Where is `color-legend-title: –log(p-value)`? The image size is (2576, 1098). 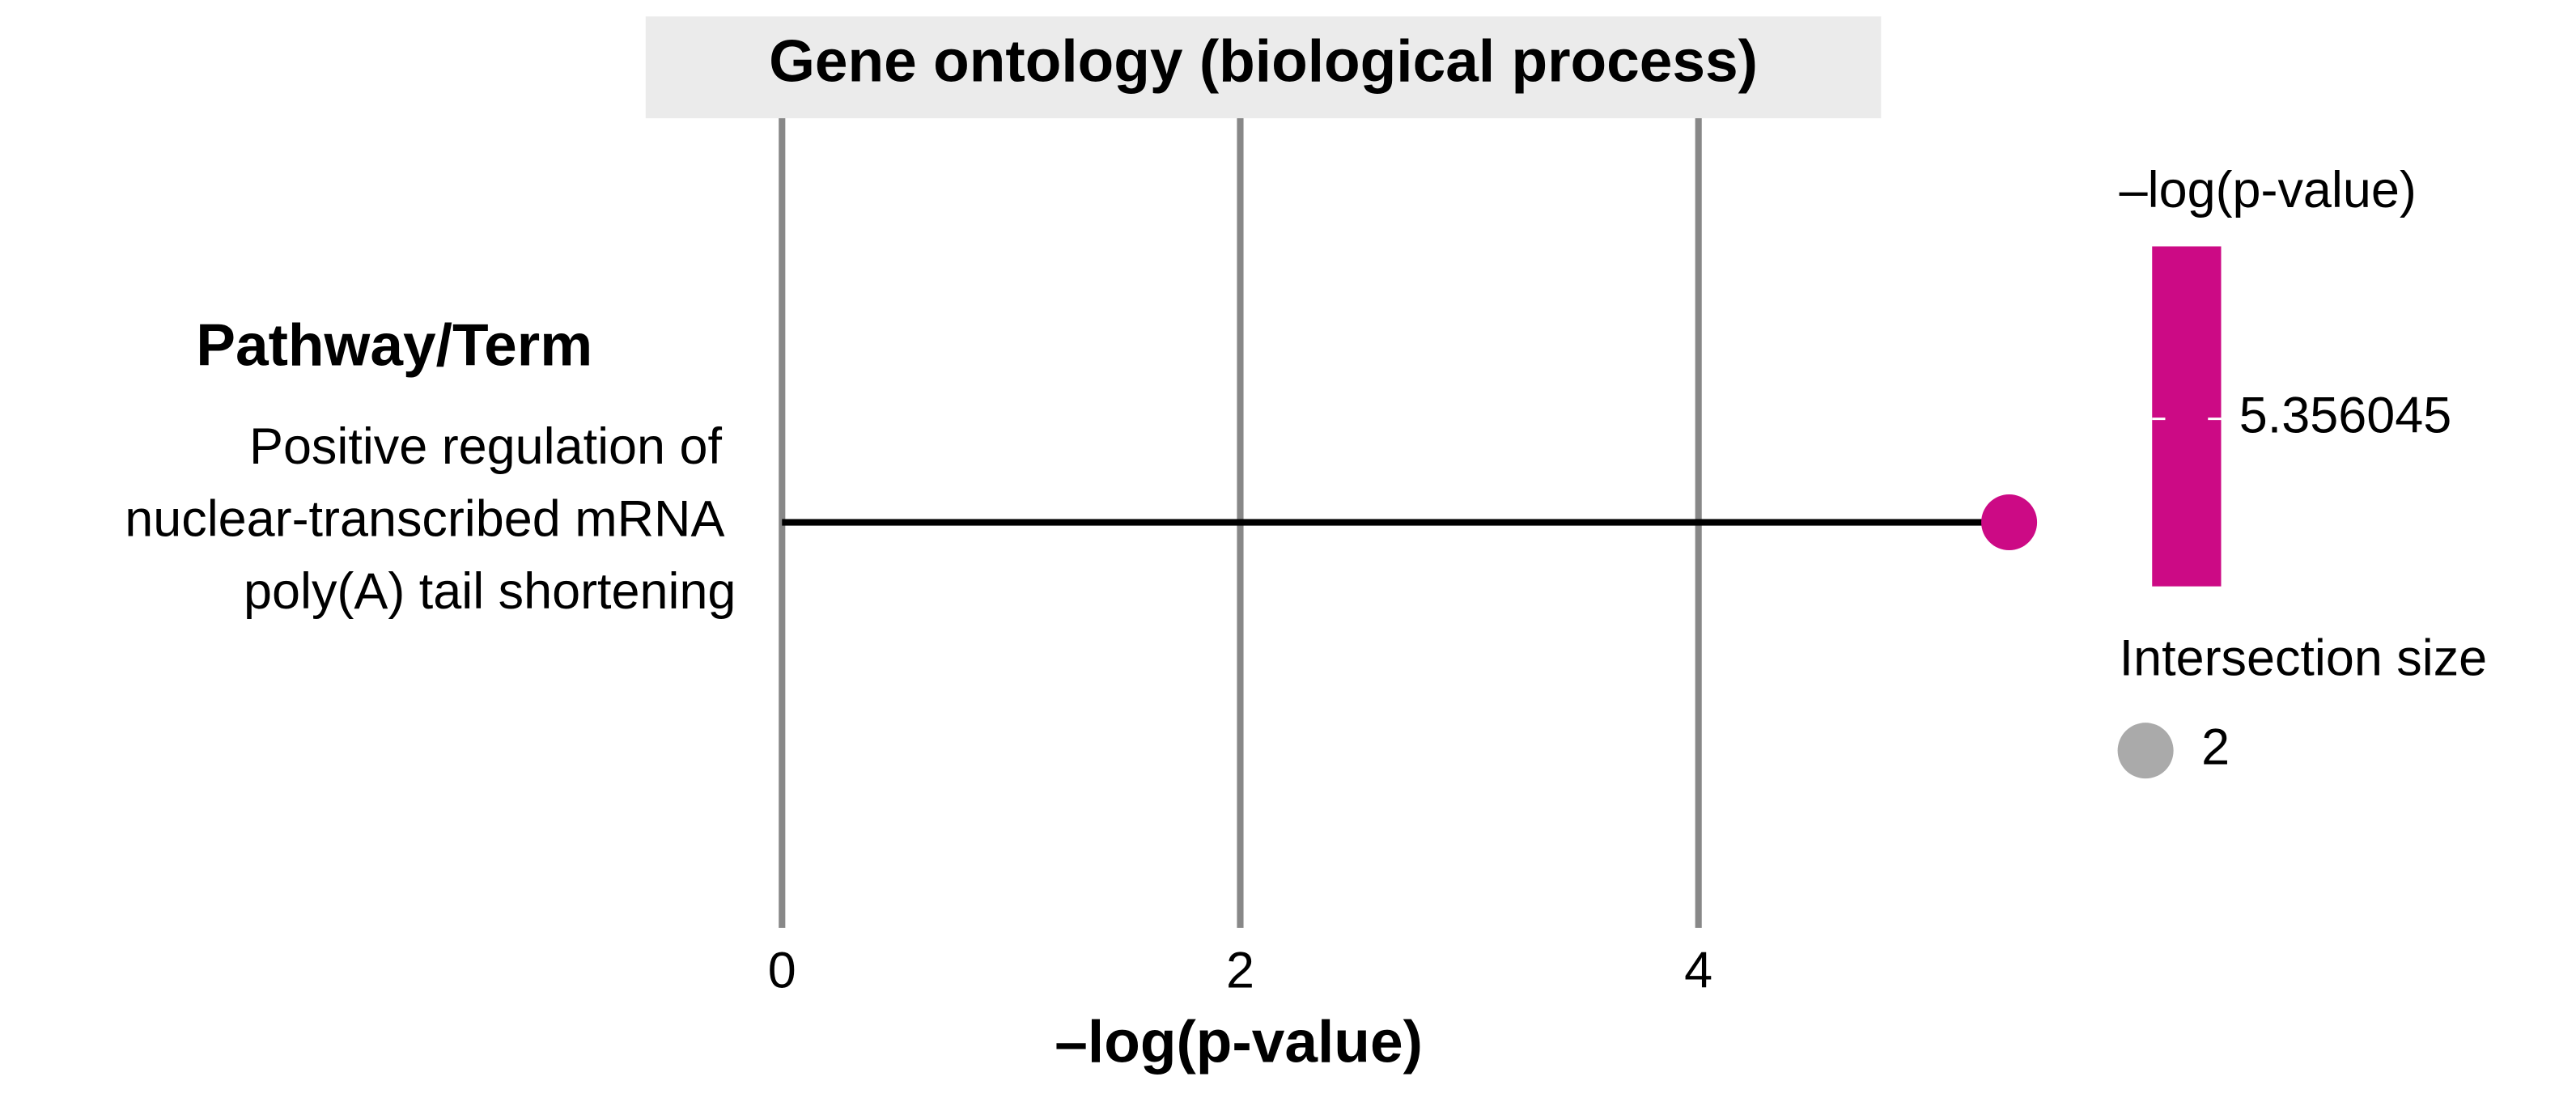
color-legend-title: –log(p-value) is located at coordinates (2268, 190).